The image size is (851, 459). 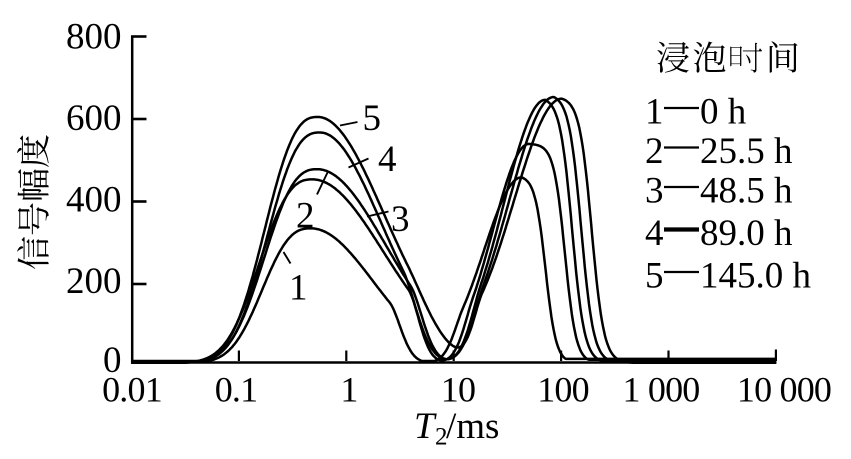 What do you see at coordinates (756, 276) in the screenshot?
I see `svg-text: 145.0 h` at bounding box center [756, 276].